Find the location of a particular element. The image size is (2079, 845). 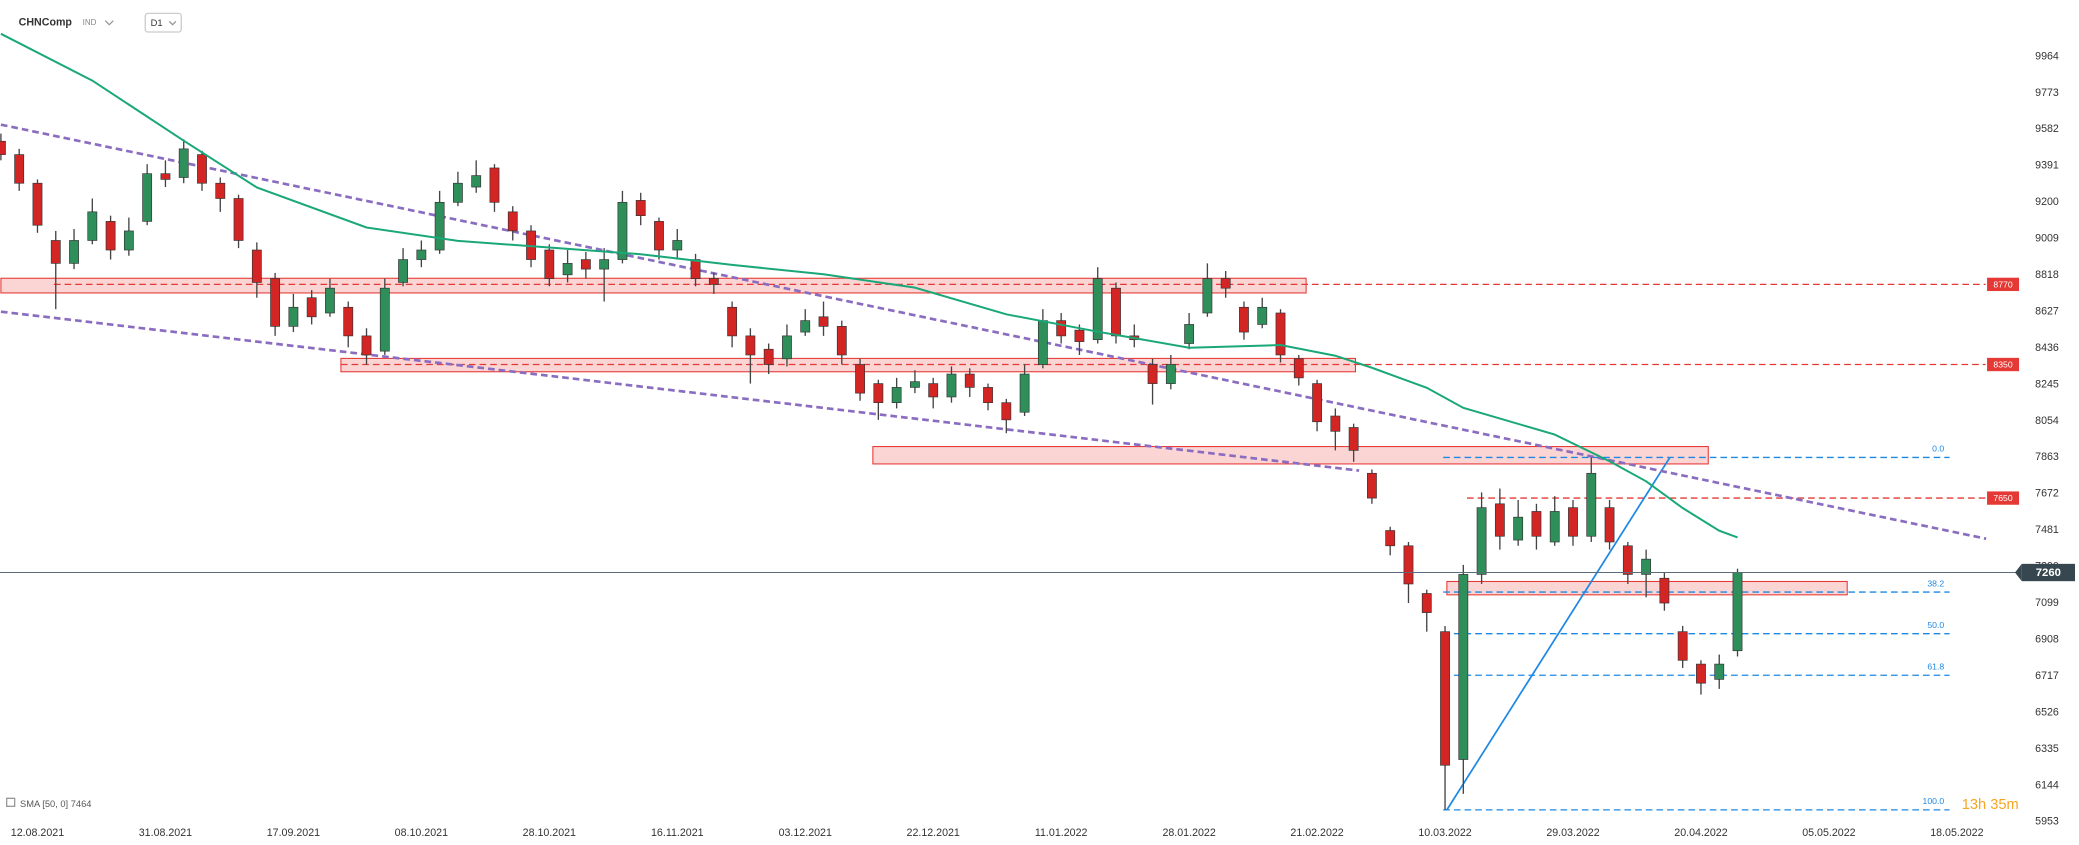

fib-label: 0.0 is located at coordinates (1938, 449).